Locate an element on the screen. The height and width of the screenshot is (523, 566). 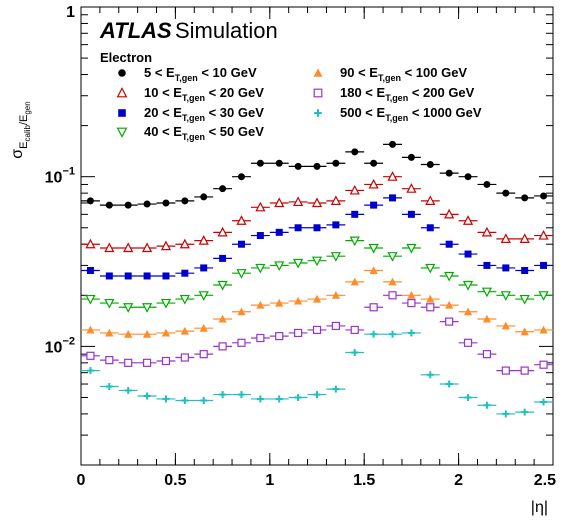
x-tick-label: 1 is located at coordinates (269, 480).